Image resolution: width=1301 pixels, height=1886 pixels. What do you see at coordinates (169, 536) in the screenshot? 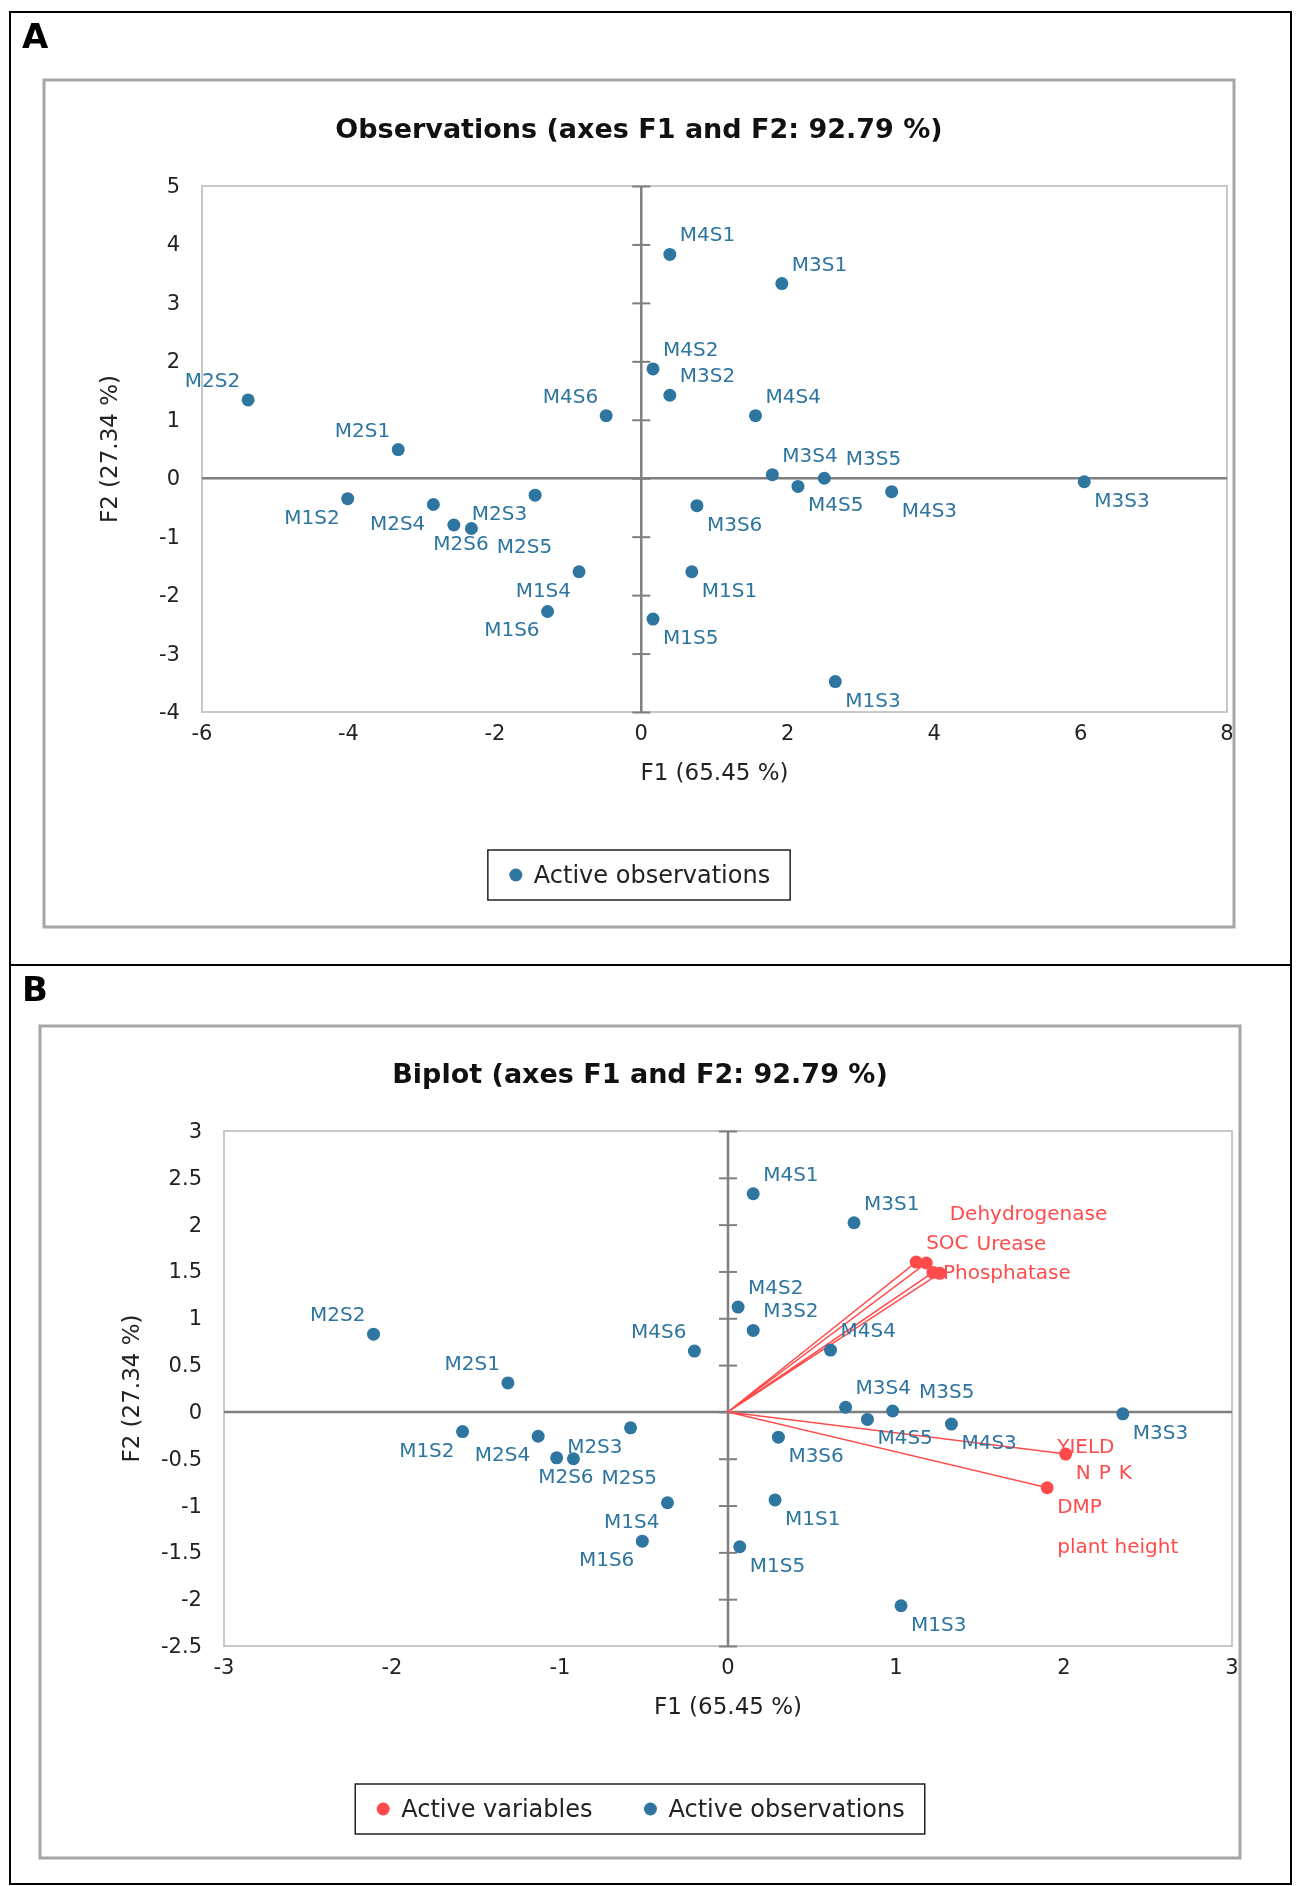
I see `y-tick-label: -1` at bounding box center [169, 536].